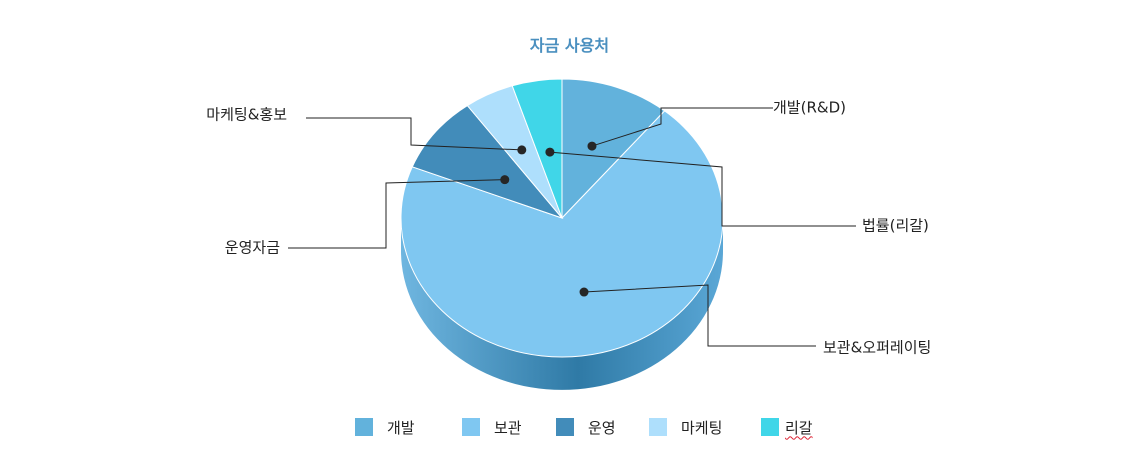 The width and height of the screenshot is (1139, 474). Describe the element at coordinates (586, 427) in the screenshot. I see `legend-item-operations: 운영` at that location.